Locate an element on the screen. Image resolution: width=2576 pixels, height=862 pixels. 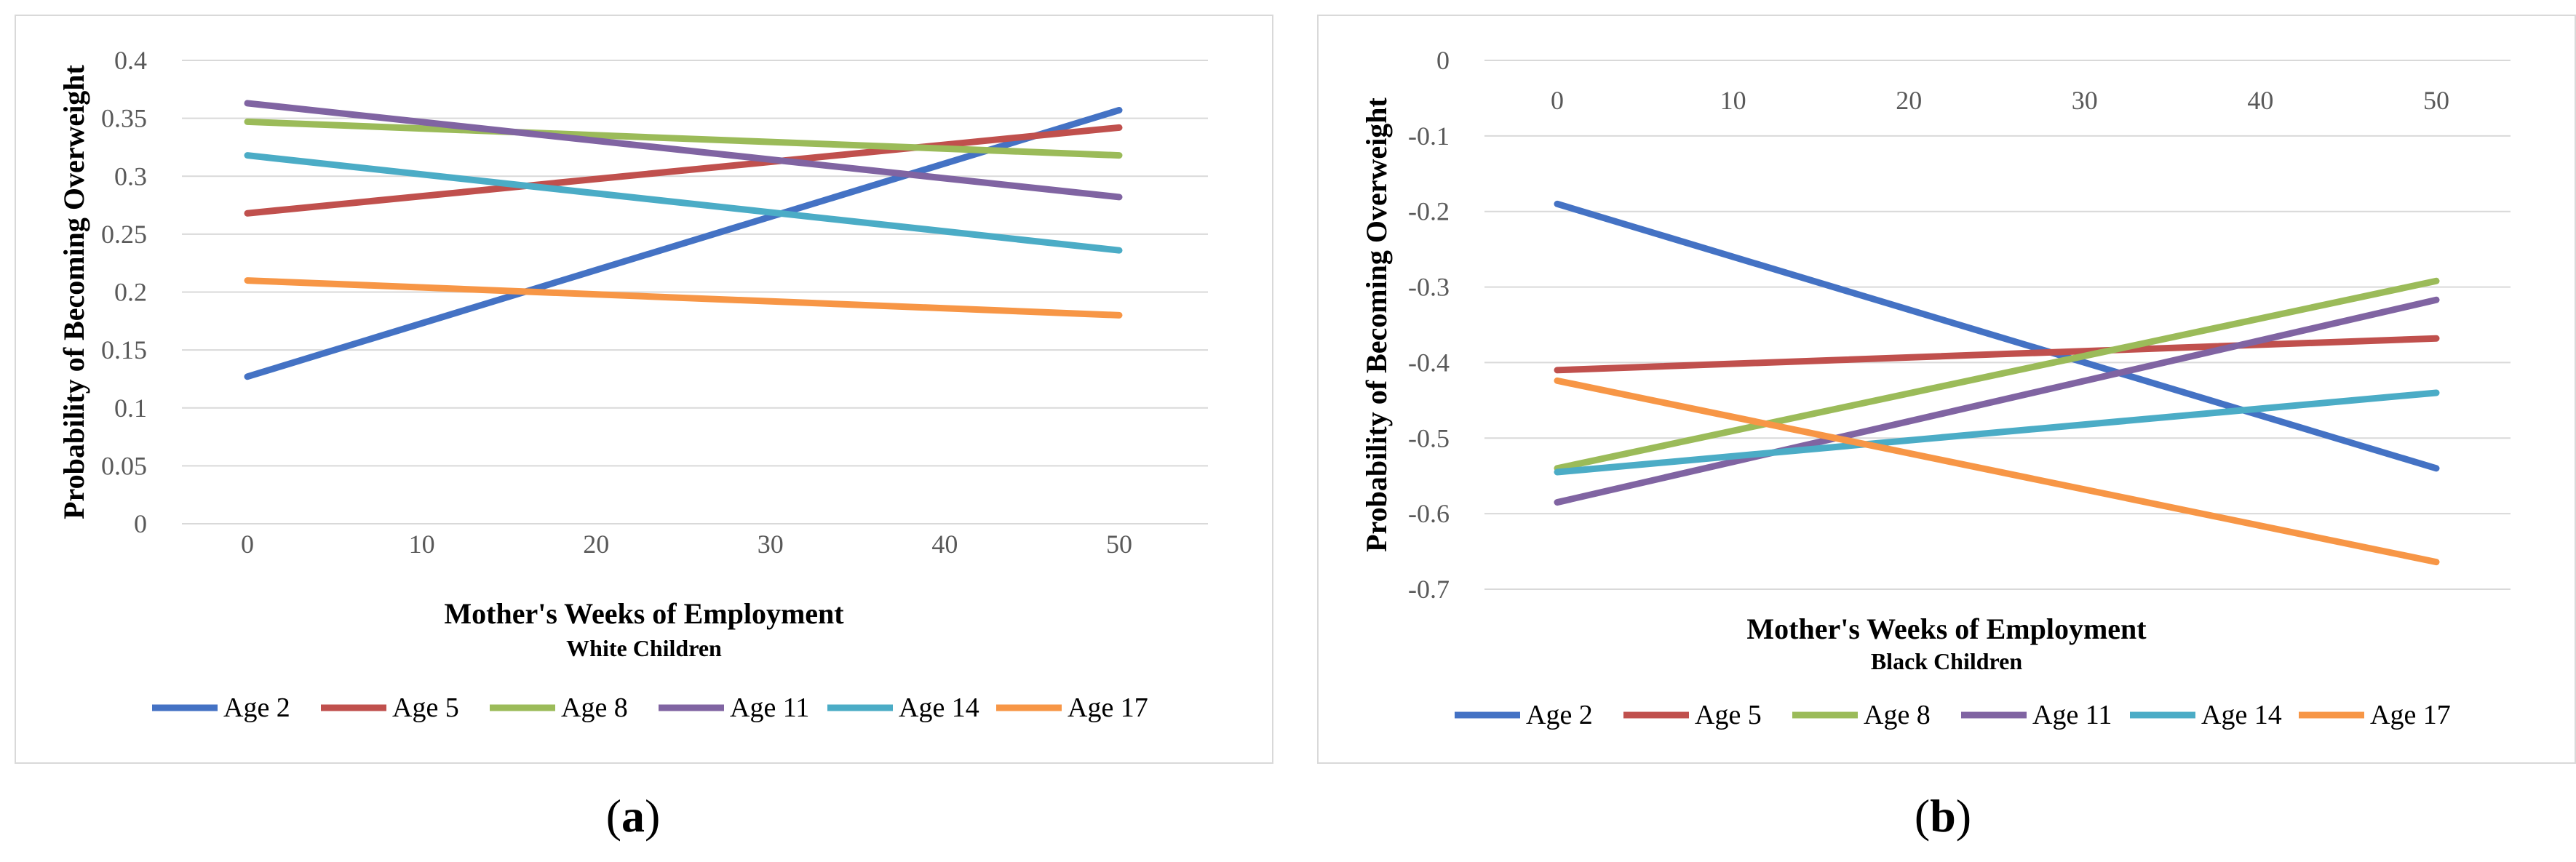
y-tick-label: -0.2 is located at coordinates (1429, 211).